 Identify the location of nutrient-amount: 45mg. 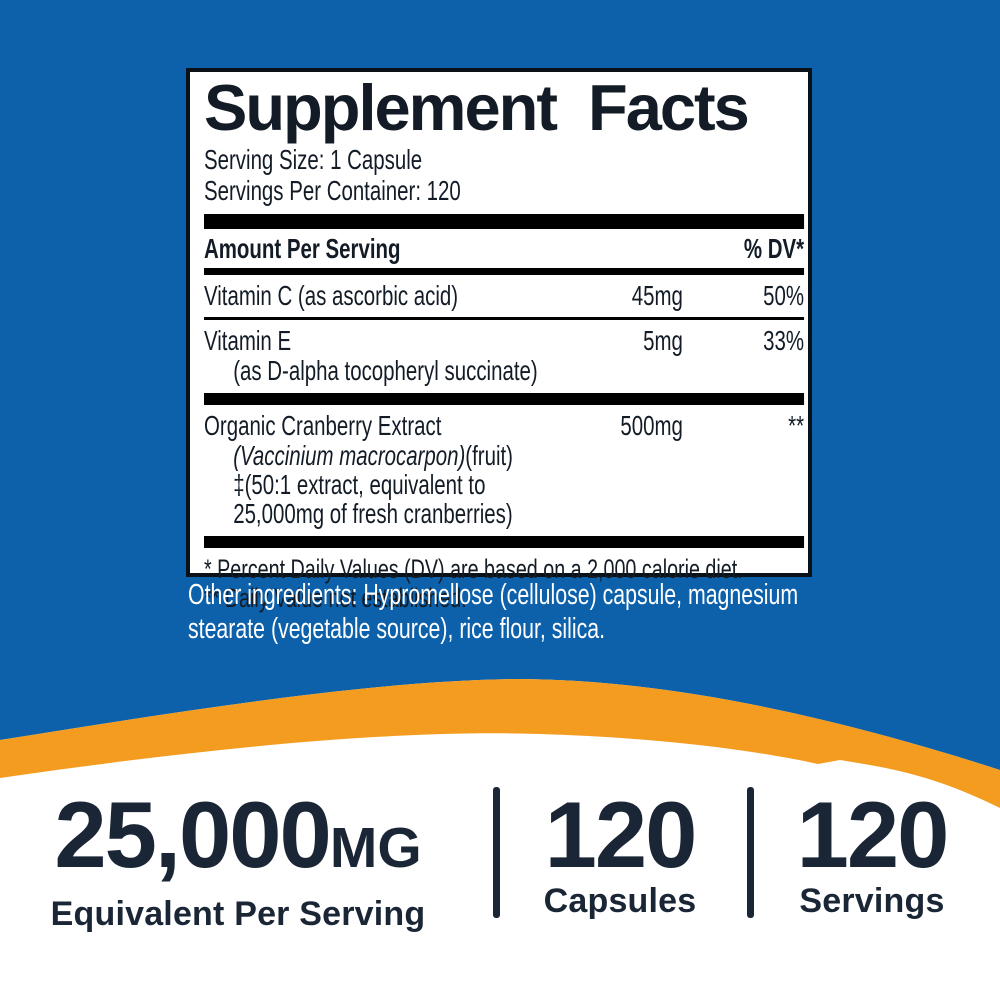
(657, 295).